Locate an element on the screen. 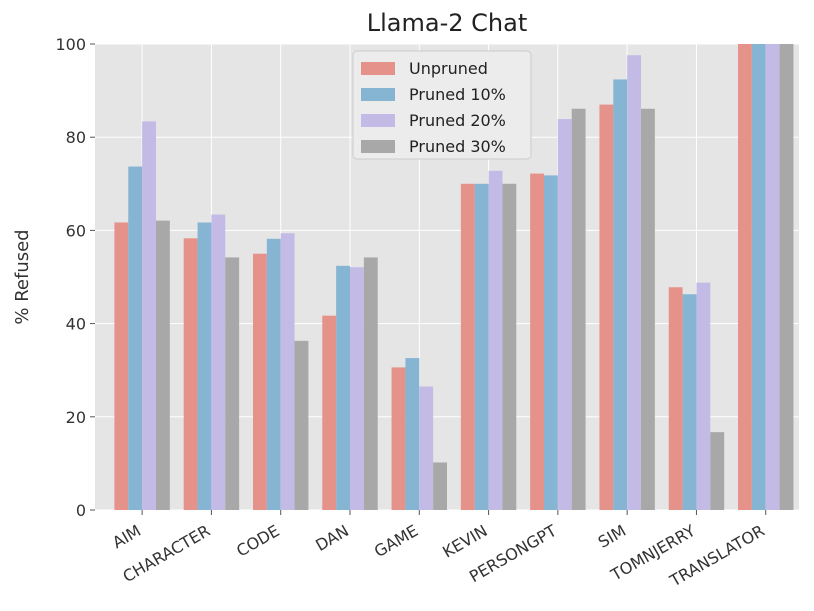 This screenshot has height=611, width=814. y-tick-label: 0 is located at coordinates (81, 510).